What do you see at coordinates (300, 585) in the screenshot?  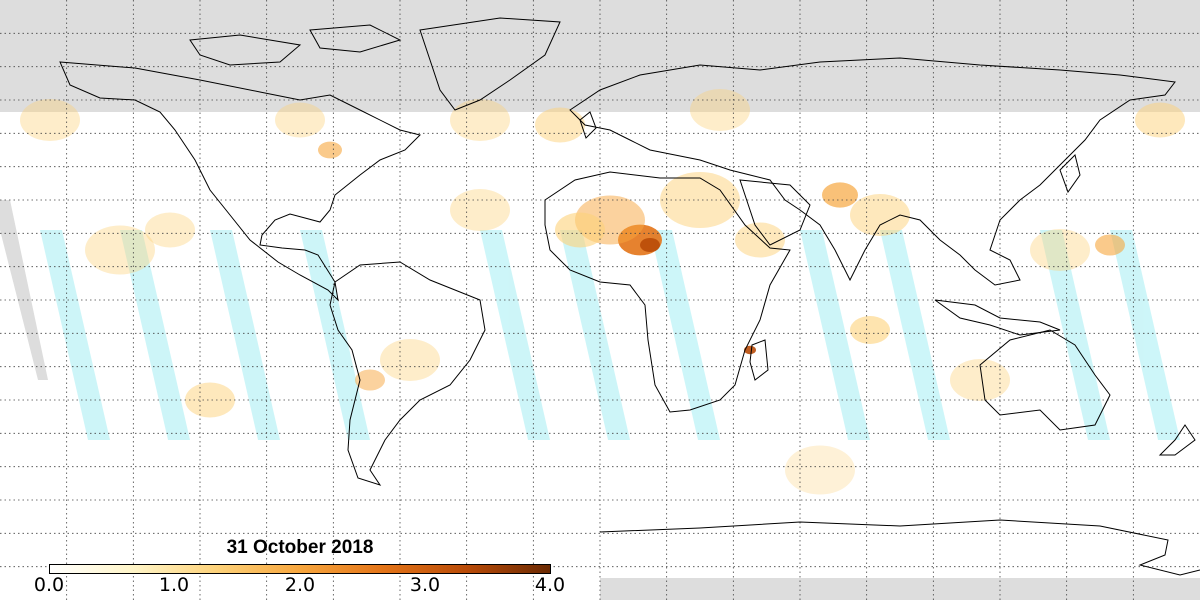 I see `colorbar-tick-label: 2.0` at bounding box center [300, 585].